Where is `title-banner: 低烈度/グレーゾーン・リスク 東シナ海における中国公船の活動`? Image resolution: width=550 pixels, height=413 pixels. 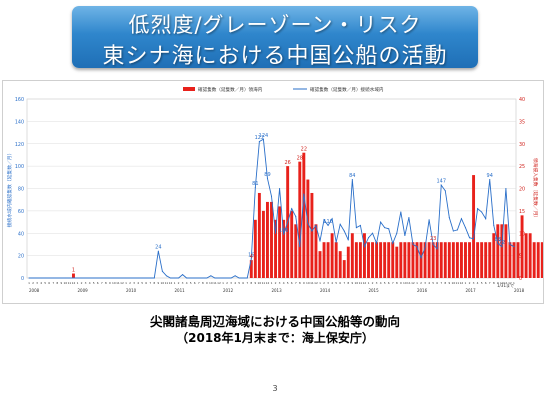 title-banner: 低烈度/グレーゾーン・リスク 東シナ海における中国公船の活動 is located at coordinates (275, 37).